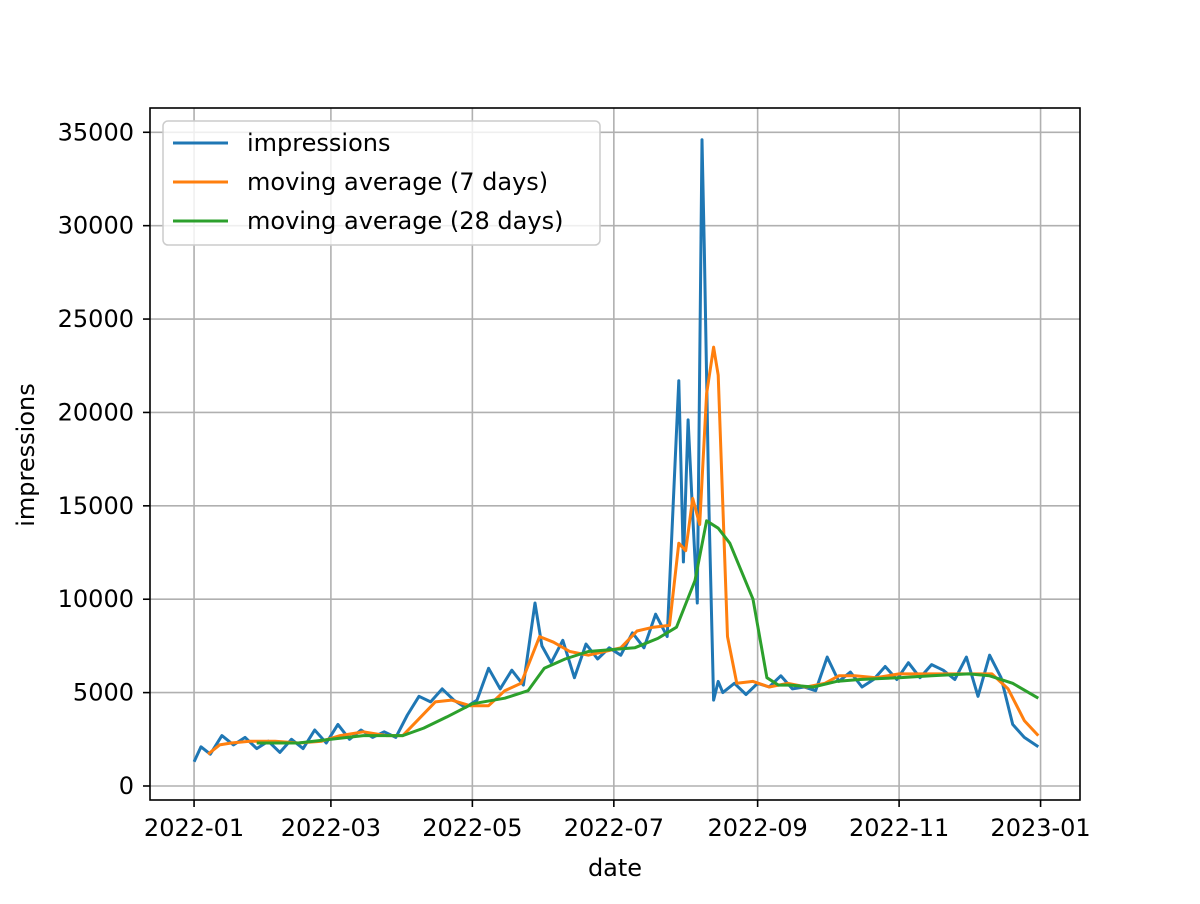 This screenshot has width=1200, height=904. Describe the element at coordinates (96, 132) in the screenshot. I see `y-tick-label: 35000` at that location.